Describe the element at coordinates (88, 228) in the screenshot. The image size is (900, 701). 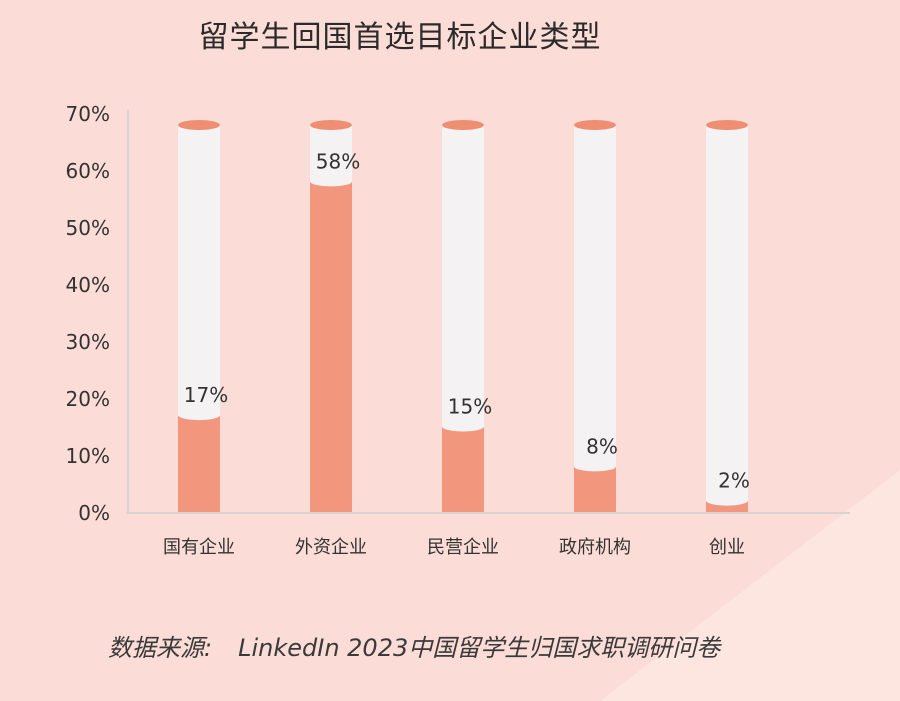
I see `y-tick-label: 50%` at that location.